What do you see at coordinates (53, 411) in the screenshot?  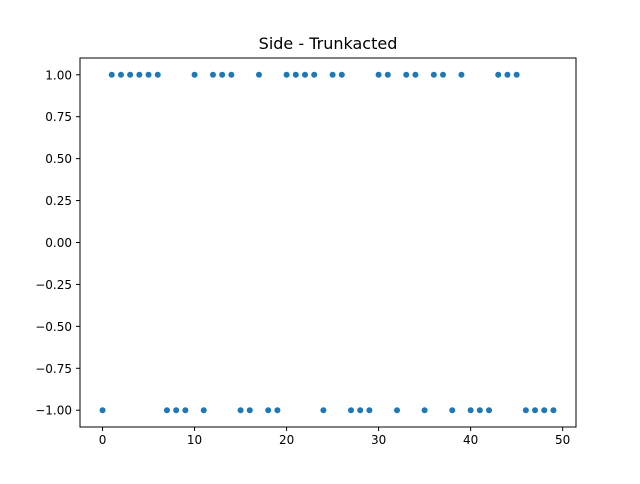 I see `y-tick-label: −1.00` at bounding box center [53, 411].